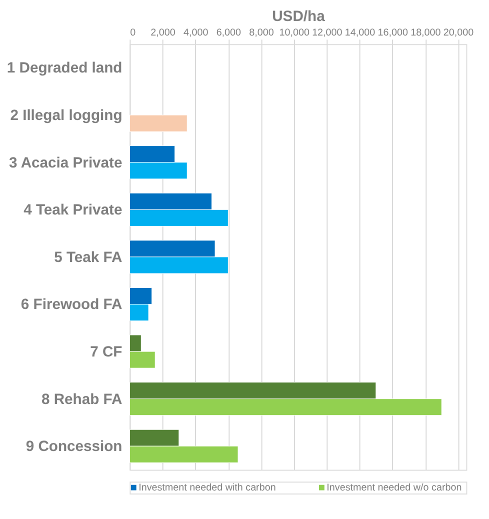 This screenshot has height=519, width=489. Describe the element at coordinates (106, 352) in the screenshot. I see `y-tick-label: 7 CF` at that location.